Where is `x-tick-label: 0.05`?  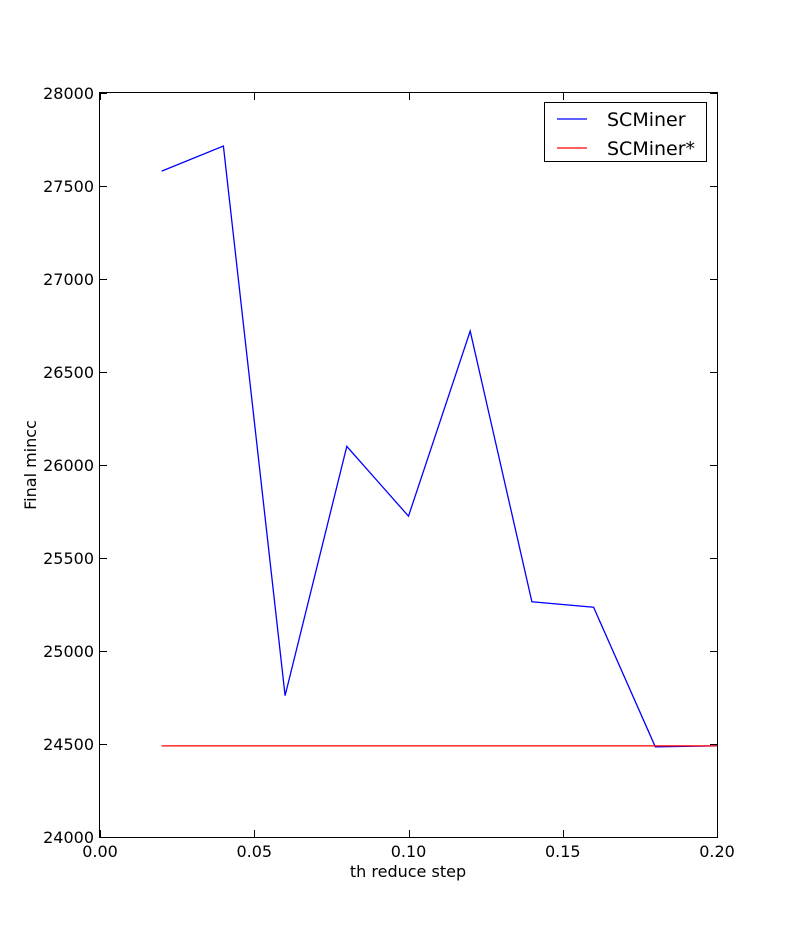 x-tick-label: 0.05 is located at coordinates (254, 851).